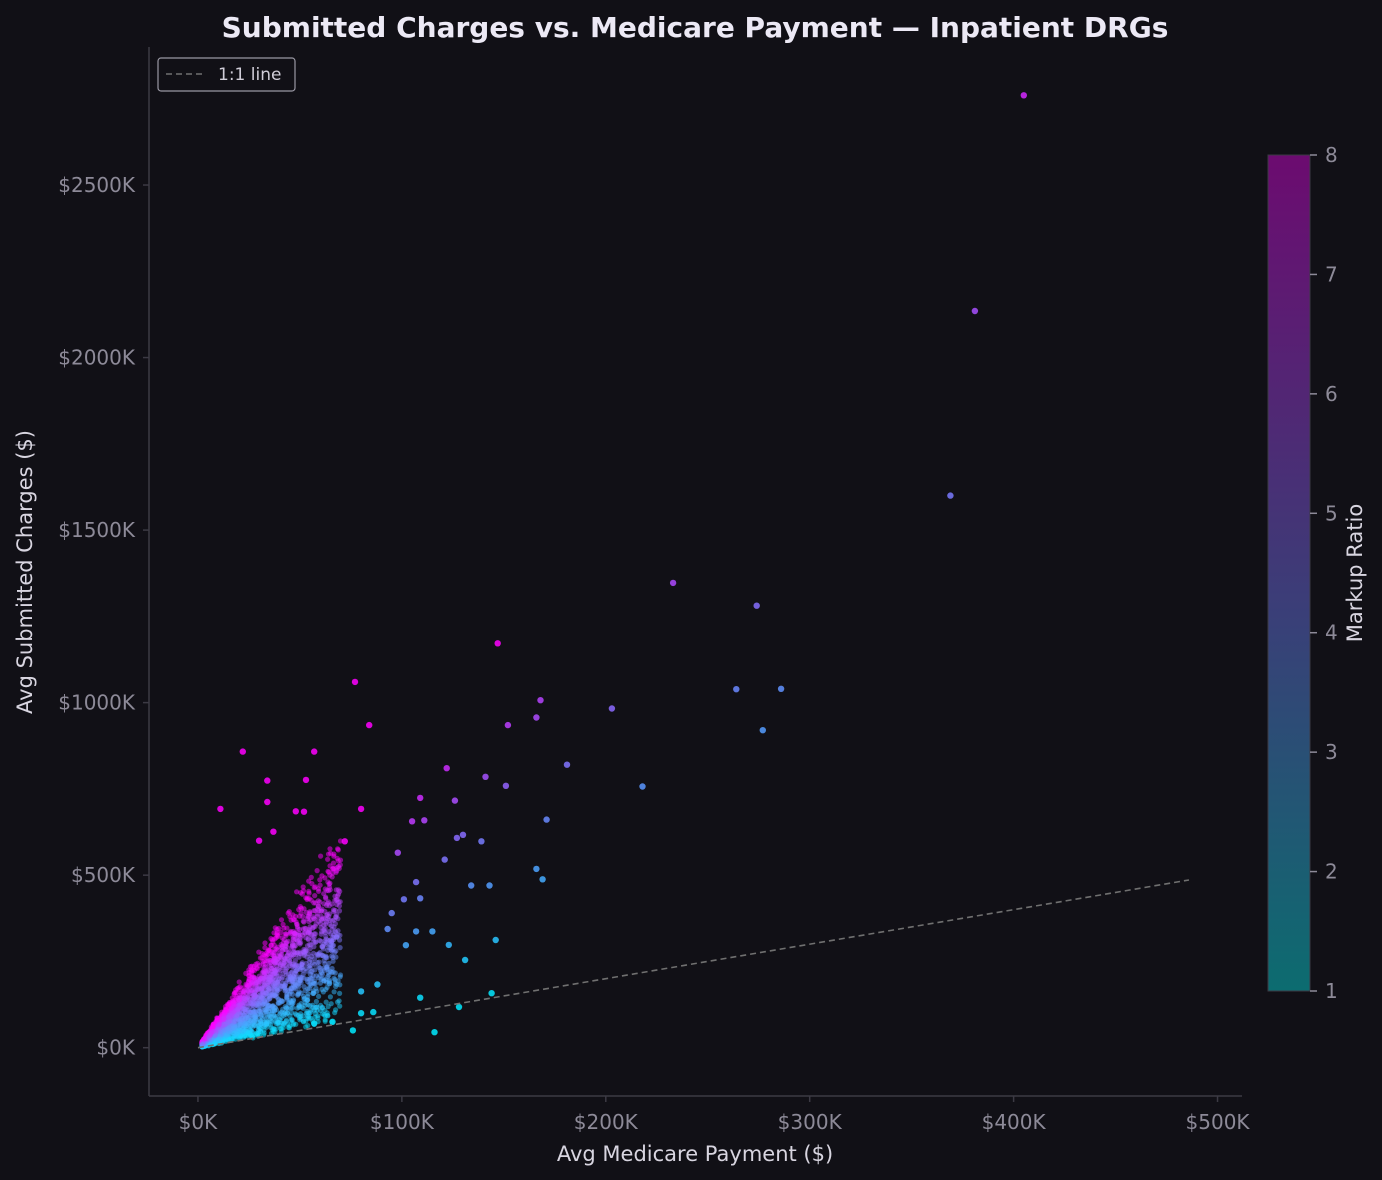  I want to click on y-tick-label: $0K, so click(115, 1048).